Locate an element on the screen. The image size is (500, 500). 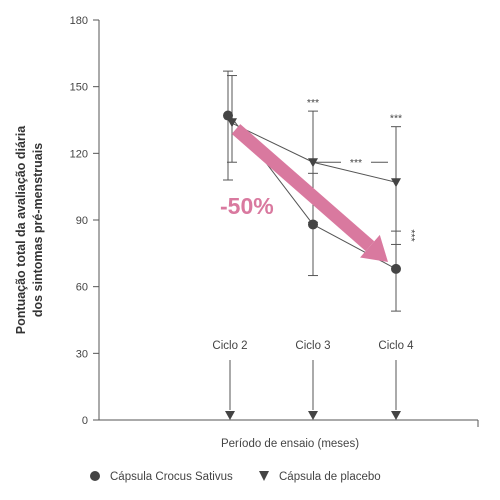
y-axis-label-line2: dos sintomas pré-menstruais is located at coordinates (38, 230).